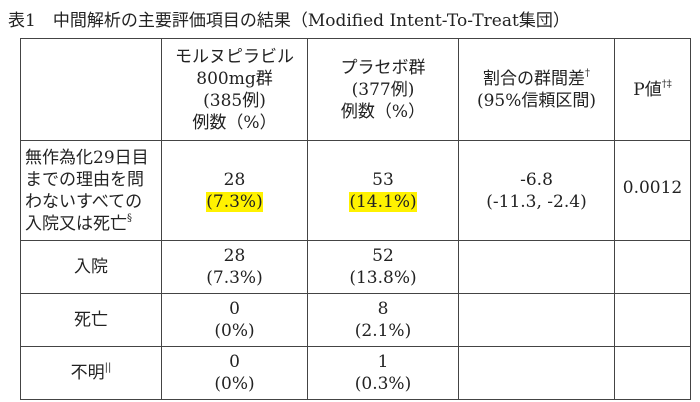 The width and height of the screenshot is (700, 402). I want to click on row-label: 死亡, so click(91, 320).